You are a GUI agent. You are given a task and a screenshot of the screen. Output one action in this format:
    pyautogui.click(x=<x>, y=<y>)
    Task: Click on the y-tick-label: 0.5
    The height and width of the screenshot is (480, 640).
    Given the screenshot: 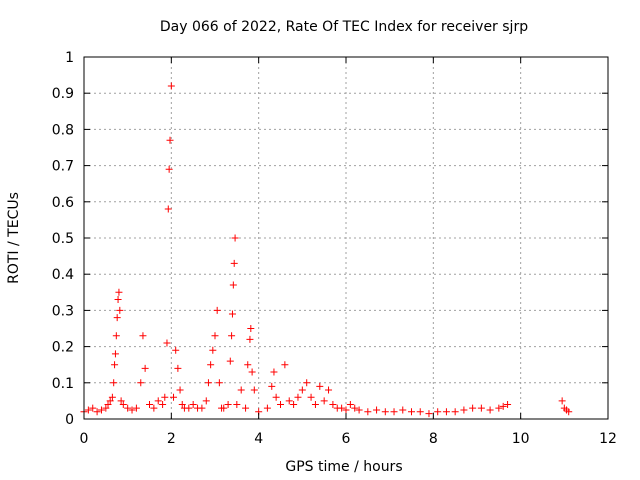 What is the action you would take?
    pyautogui.click(x=63, y=239)
    